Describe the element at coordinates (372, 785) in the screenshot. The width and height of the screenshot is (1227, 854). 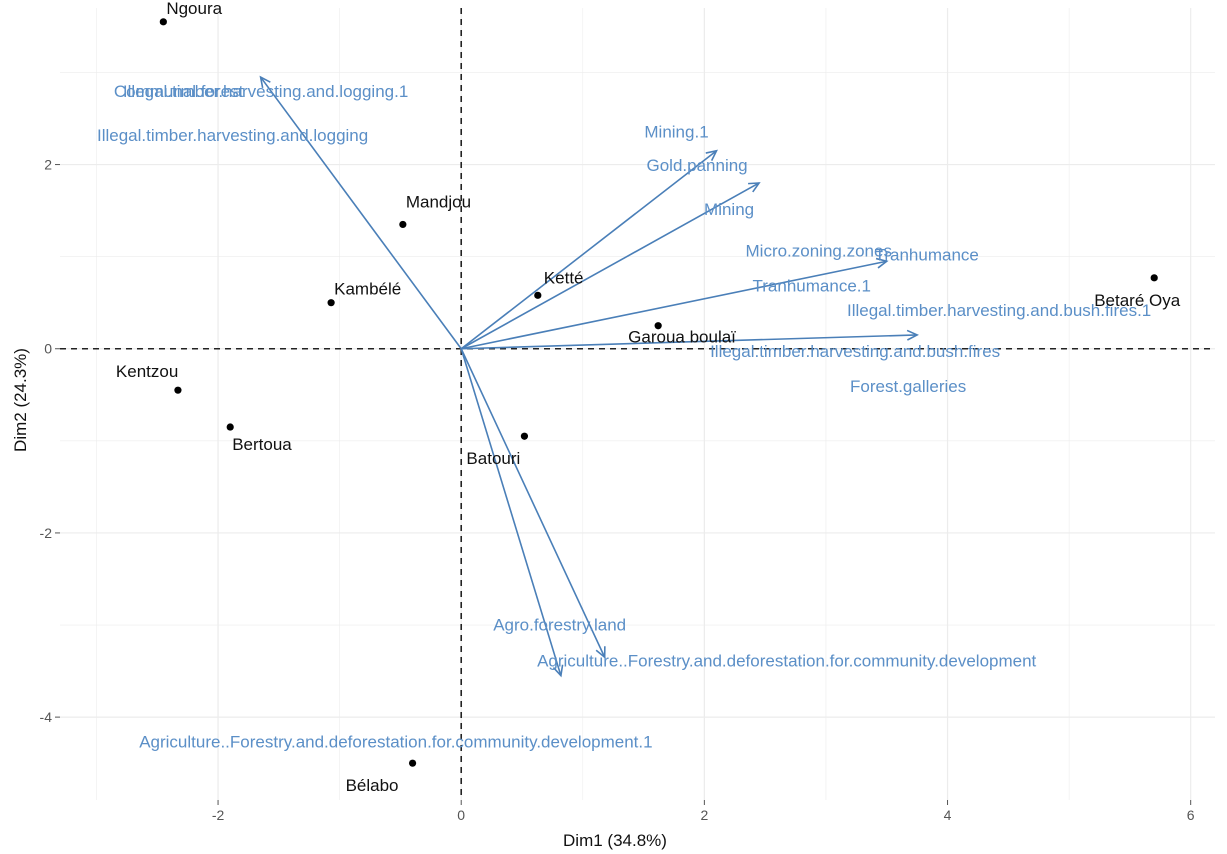
I see `individual-label: Bélabo` at that location.